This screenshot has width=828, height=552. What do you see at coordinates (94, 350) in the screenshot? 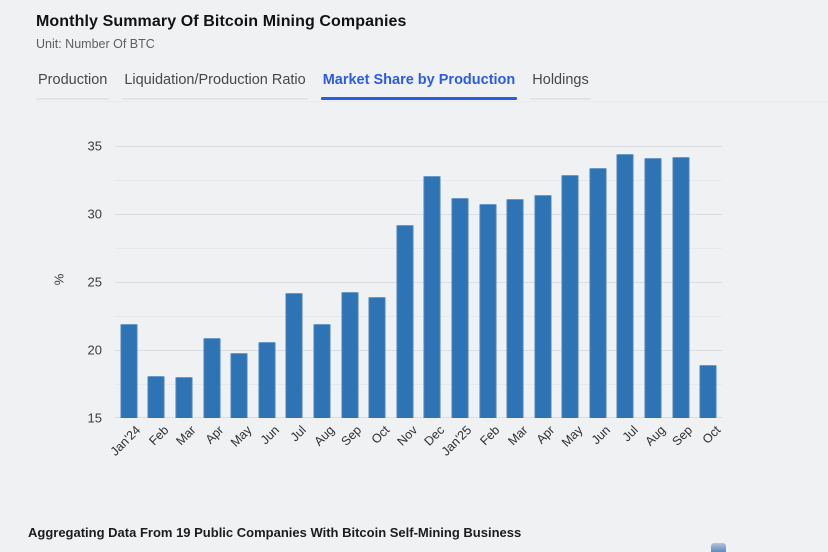
I see `y-tick-label: 20` at bounding box center [94, 350].